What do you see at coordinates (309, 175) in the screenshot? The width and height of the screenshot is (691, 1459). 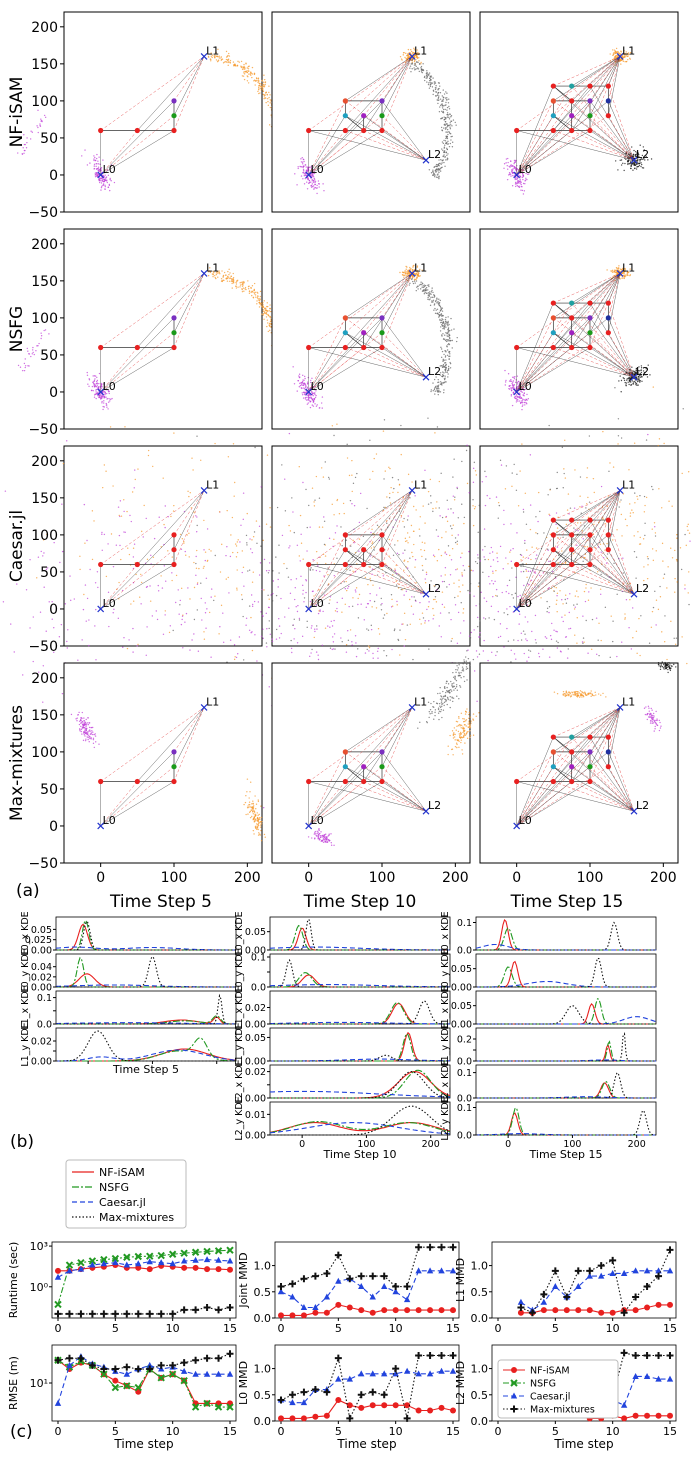 I see `landmark-marker` at bounding box center [309, 175].